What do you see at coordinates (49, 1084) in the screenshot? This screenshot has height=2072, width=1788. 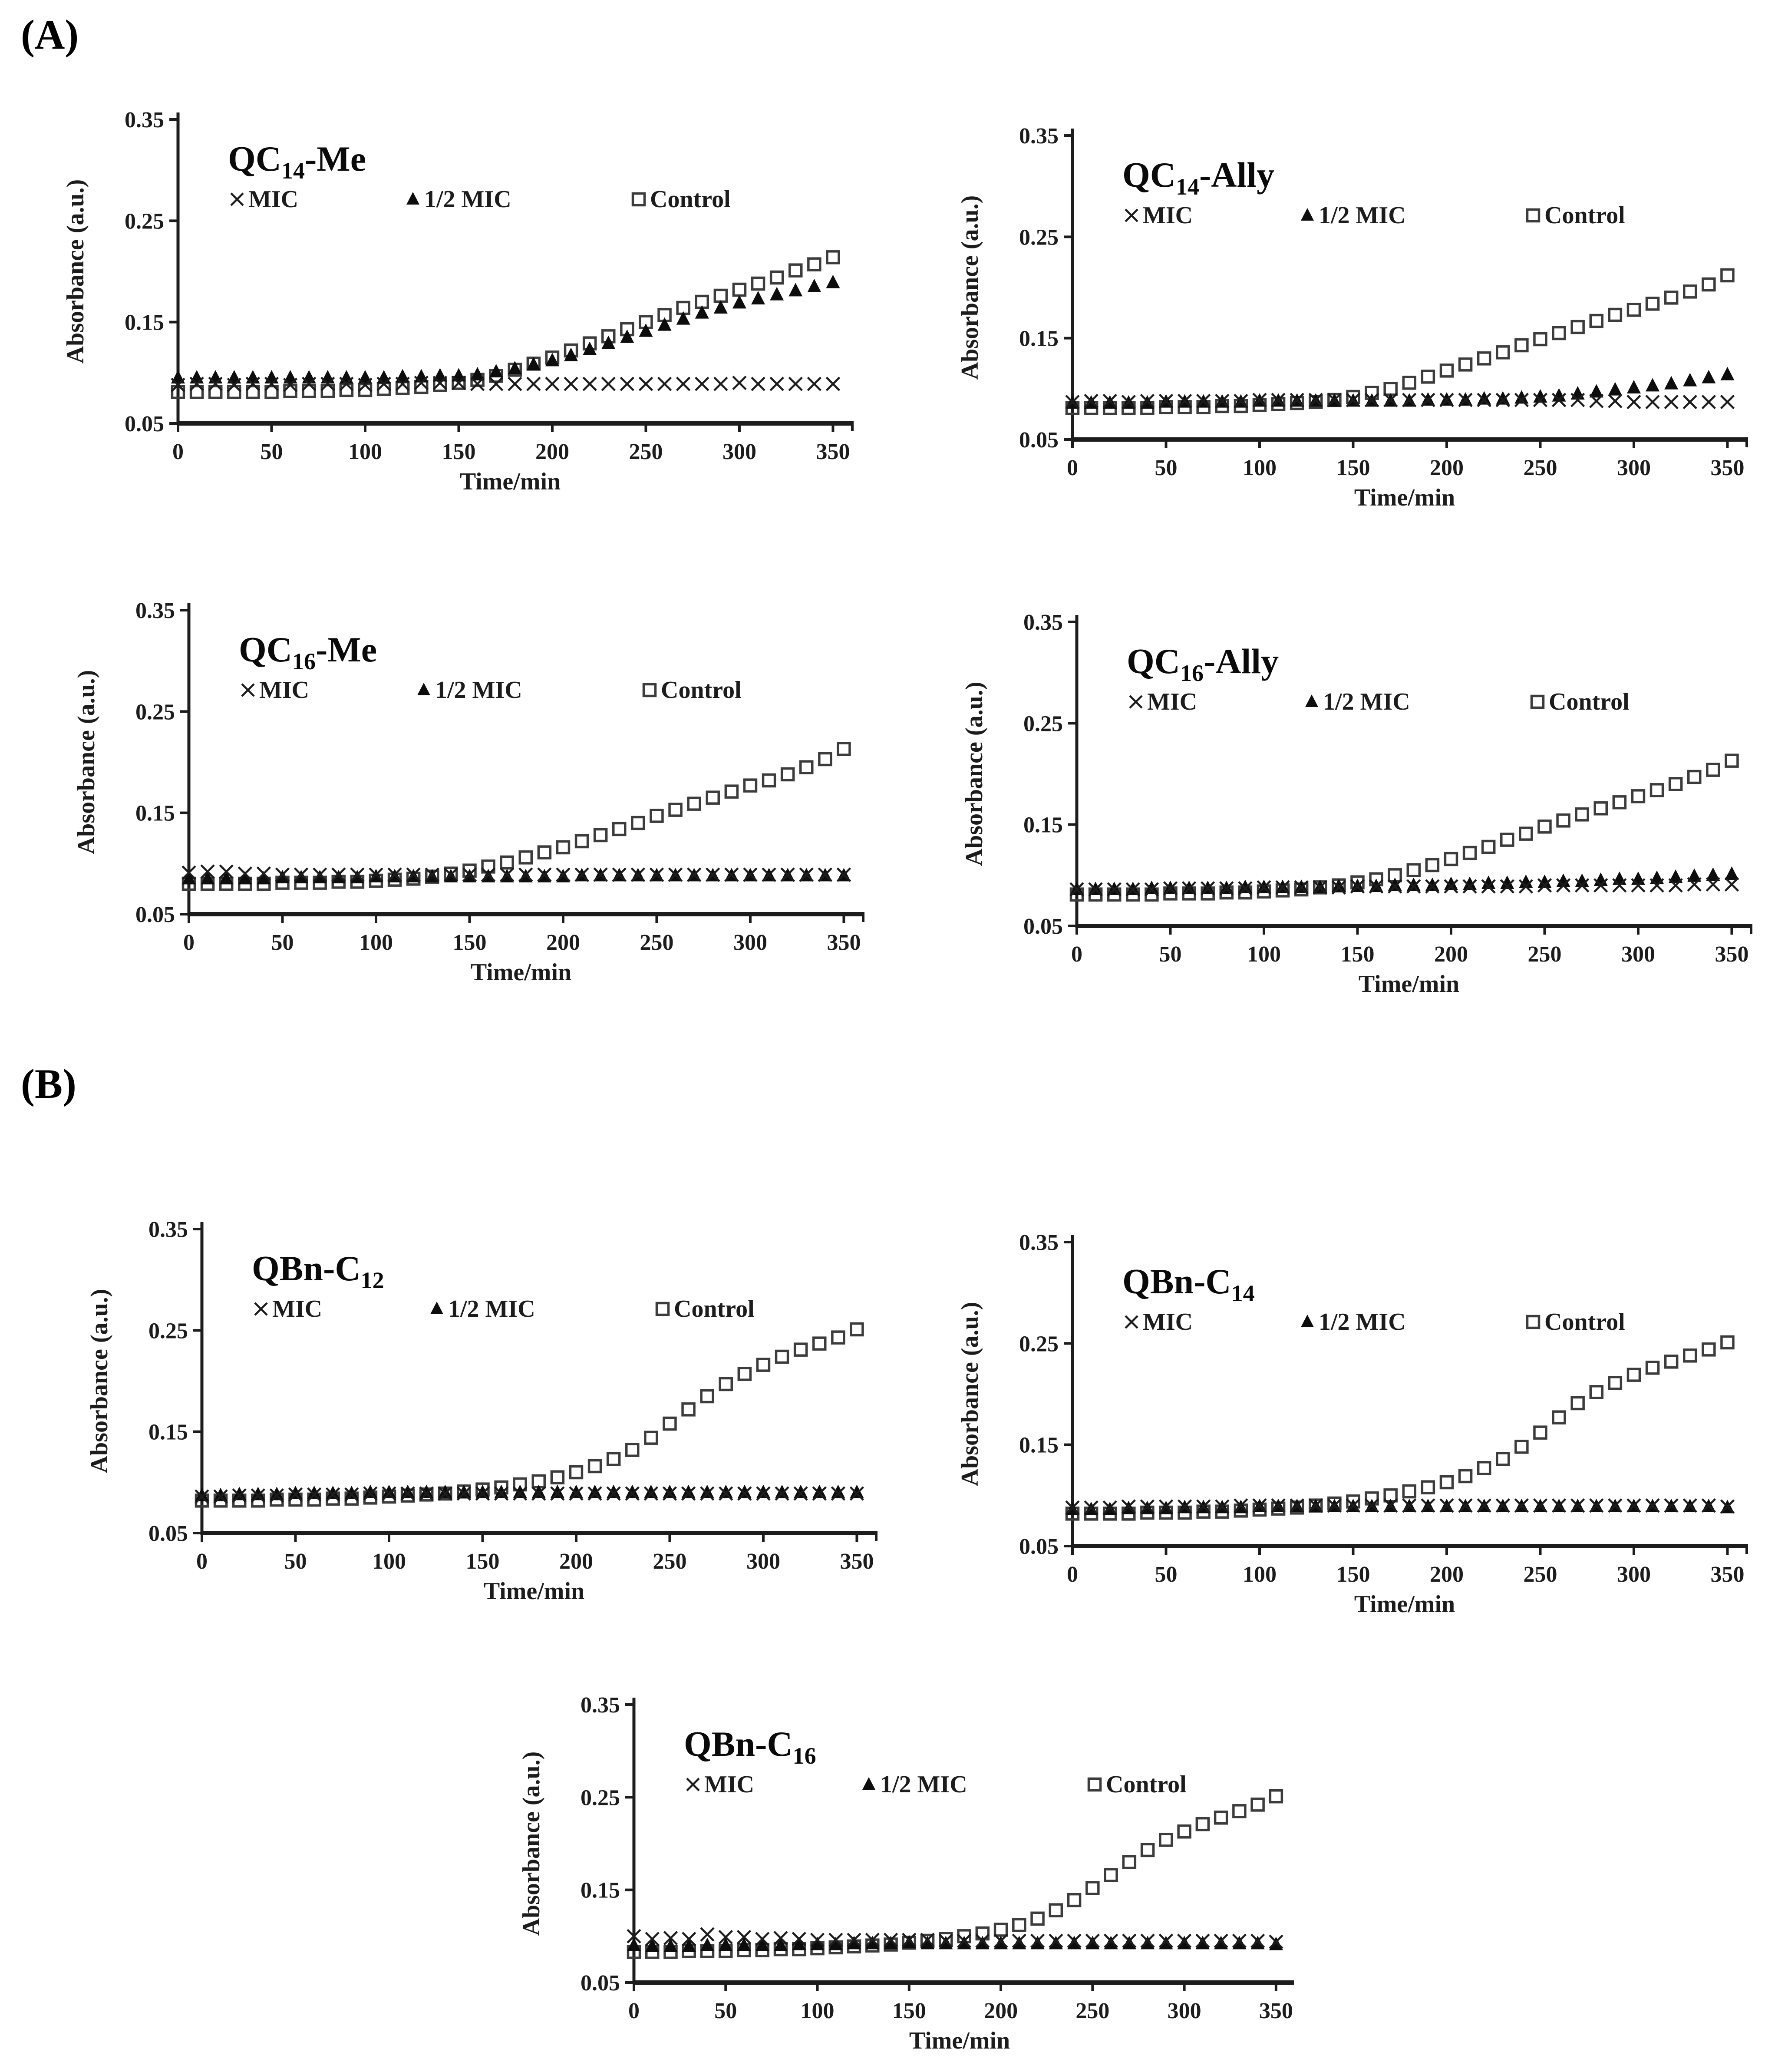 I see `panel-b-label: (B)` at bounding box center [49, 1084].